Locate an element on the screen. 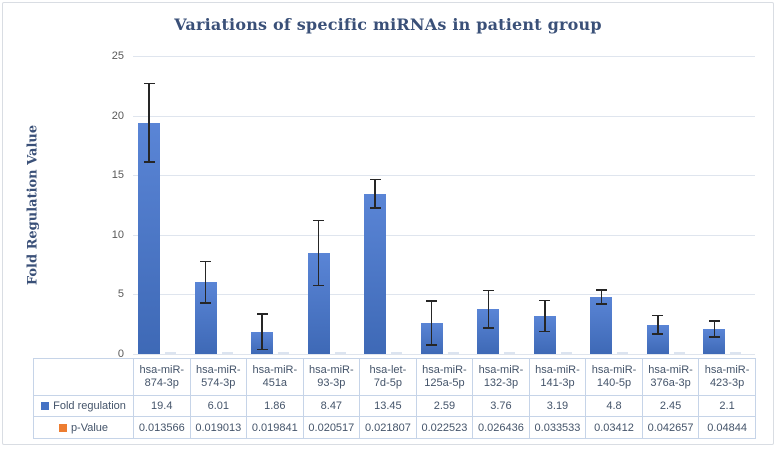 The width and height of the screenshot is (776, 452). table-value-cell: 0.03412 is located at coordinates (614, 427).